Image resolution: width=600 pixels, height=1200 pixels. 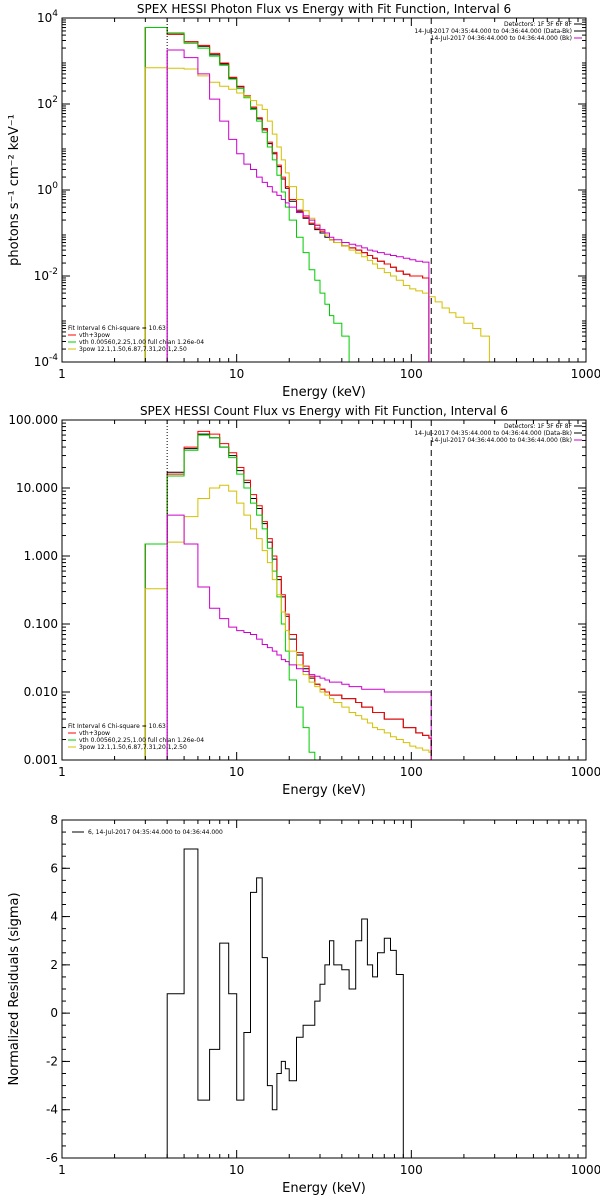 I want to click on y-tick-label: 0, so click(x=54, y=1013).